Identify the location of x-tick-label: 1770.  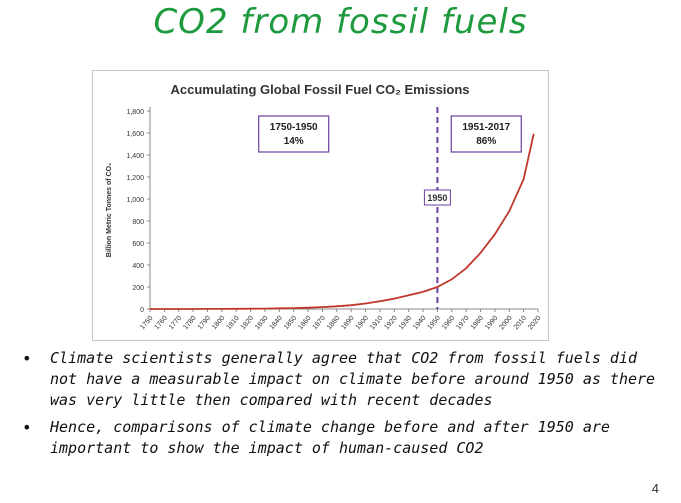
(175, 323).